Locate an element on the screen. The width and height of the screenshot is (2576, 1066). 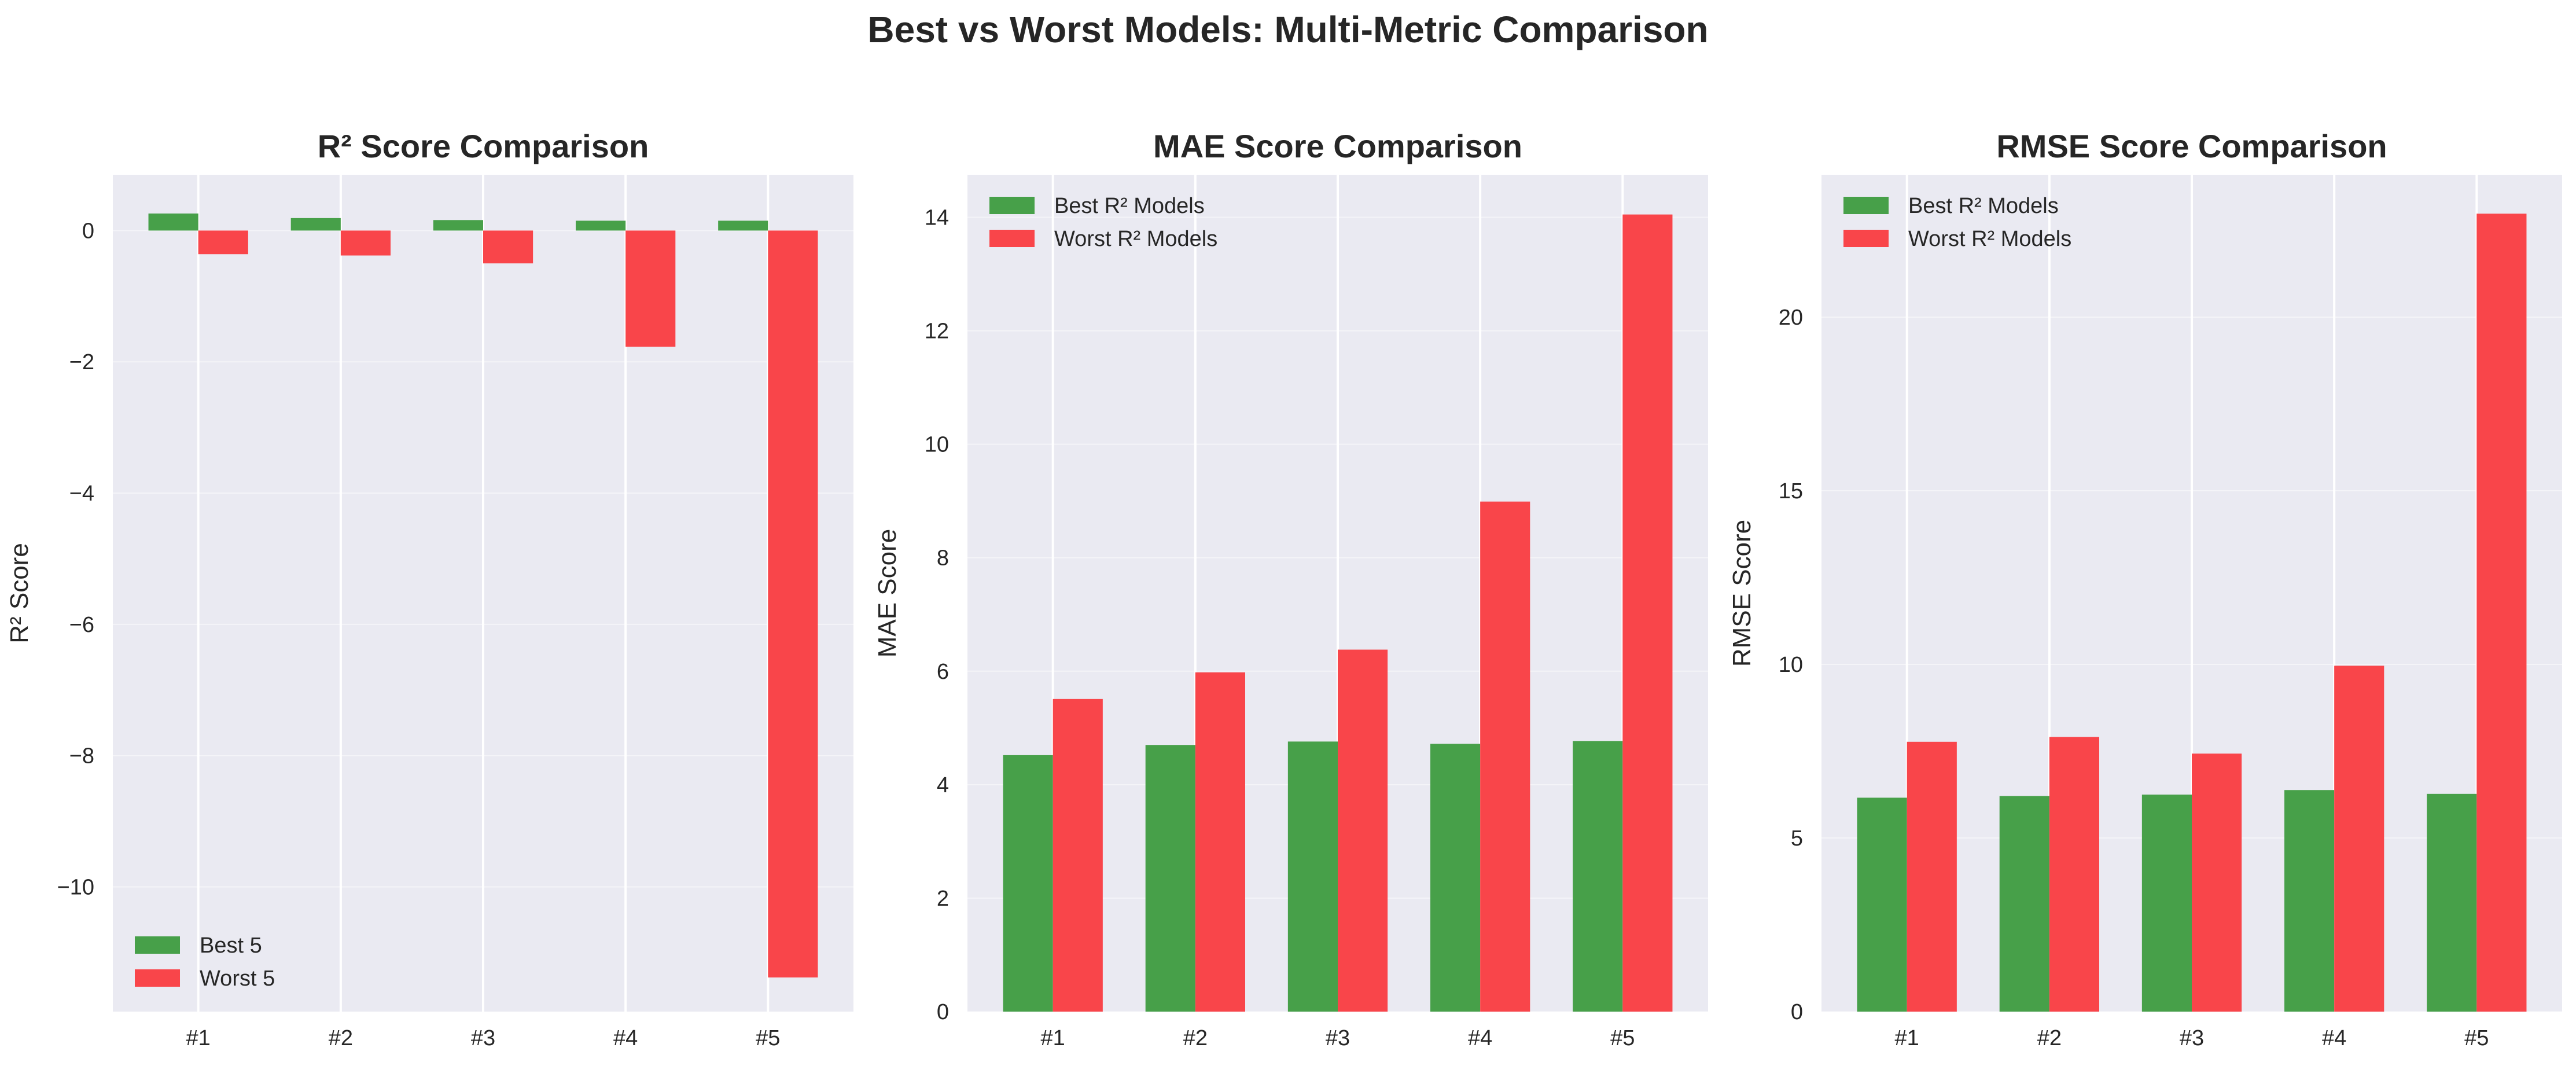
panel3-ytick-label: 5 is located at coordinates (1797, 839).